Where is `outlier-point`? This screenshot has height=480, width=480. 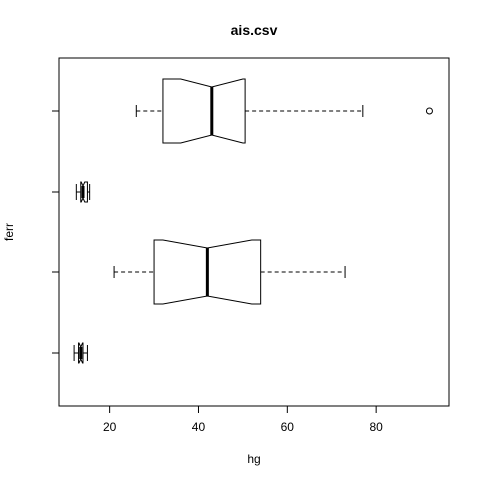 outlier-point is located at coordinates (429, 111).